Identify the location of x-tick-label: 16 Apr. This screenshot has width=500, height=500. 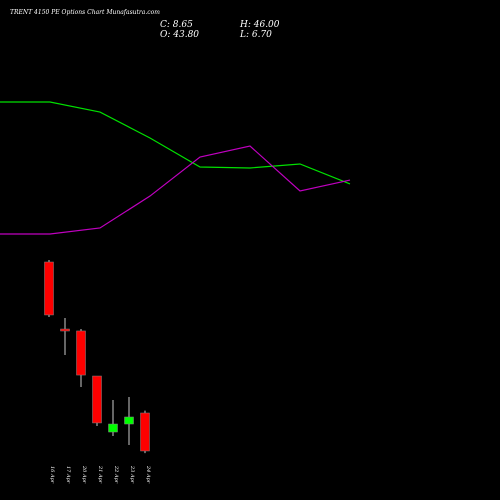
(52, 475).